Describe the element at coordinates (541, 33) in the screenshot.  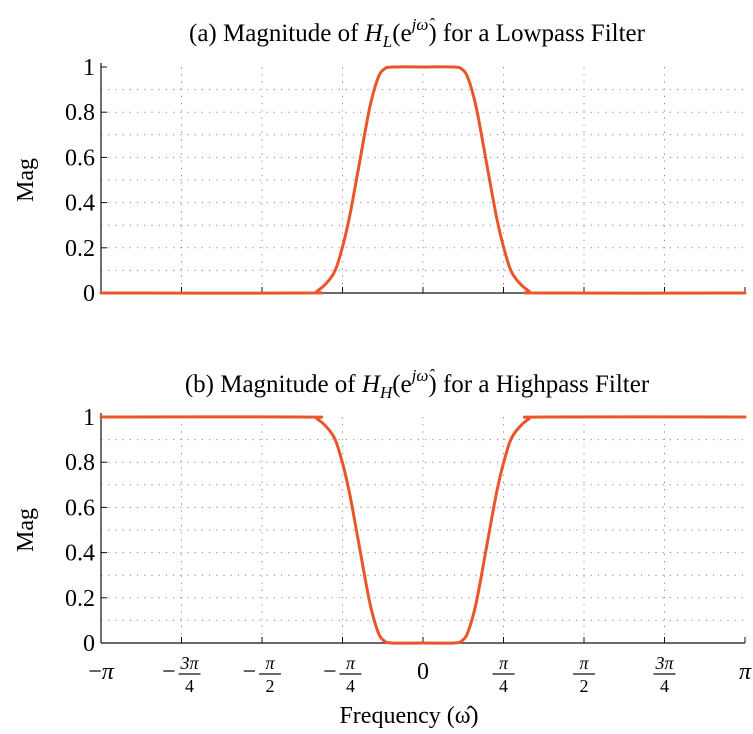
I see `title-suffix: for a Lowpass Filter` at that location.